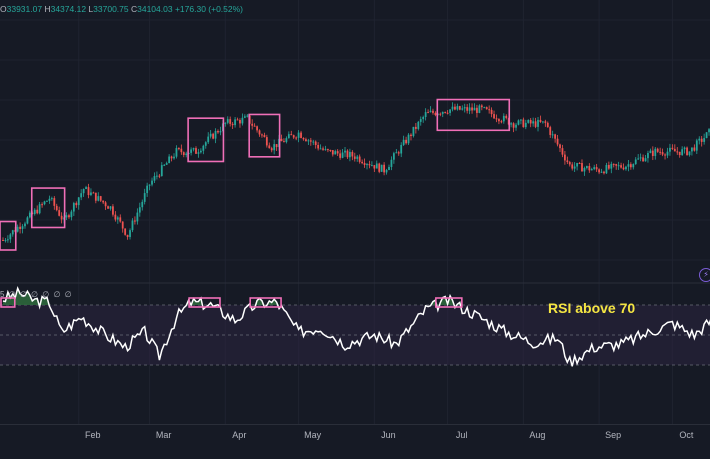  I want to click on x-tick-label: Jun, so click(388, 435).